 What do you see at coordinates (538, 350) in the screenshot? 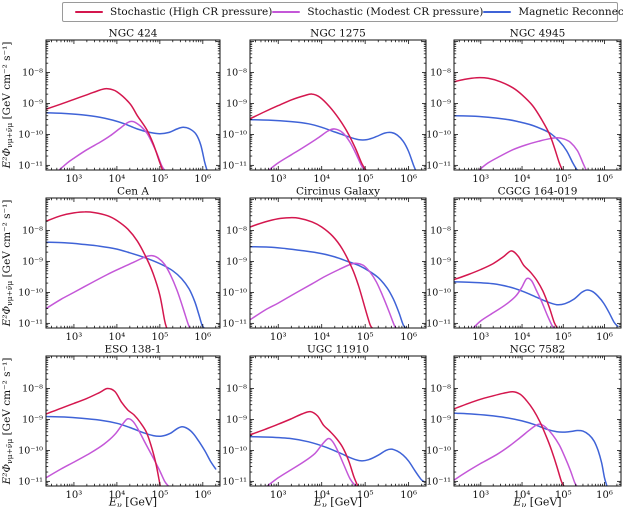
I see `subplot-title: NGC 7582` at bounding box center [538, 350].